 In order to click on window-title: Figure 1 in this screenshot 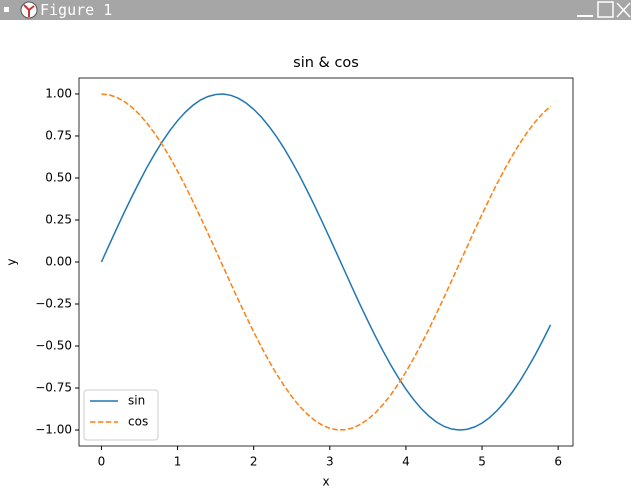, I will do `click(76, 10)`.